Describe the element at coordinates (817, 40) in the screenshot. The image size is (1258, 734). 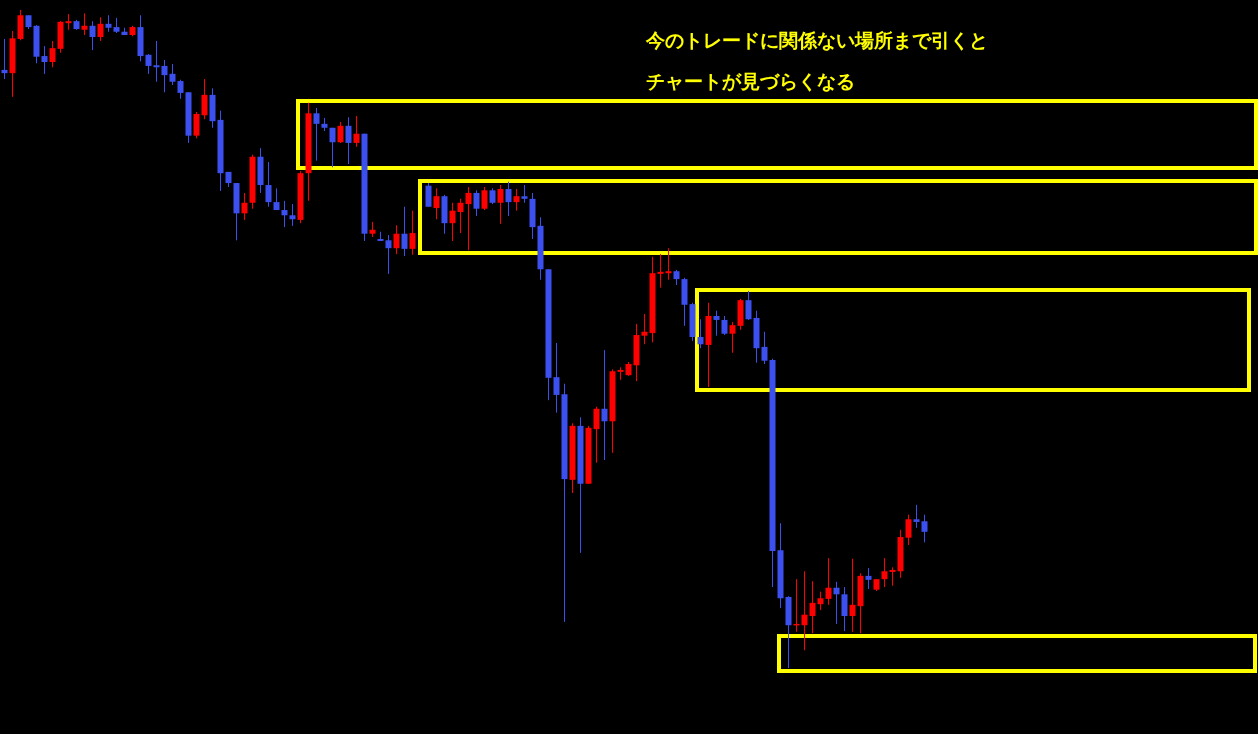
I see `annotation: 今のトレードに関係ない場所まで引くと` at that location.